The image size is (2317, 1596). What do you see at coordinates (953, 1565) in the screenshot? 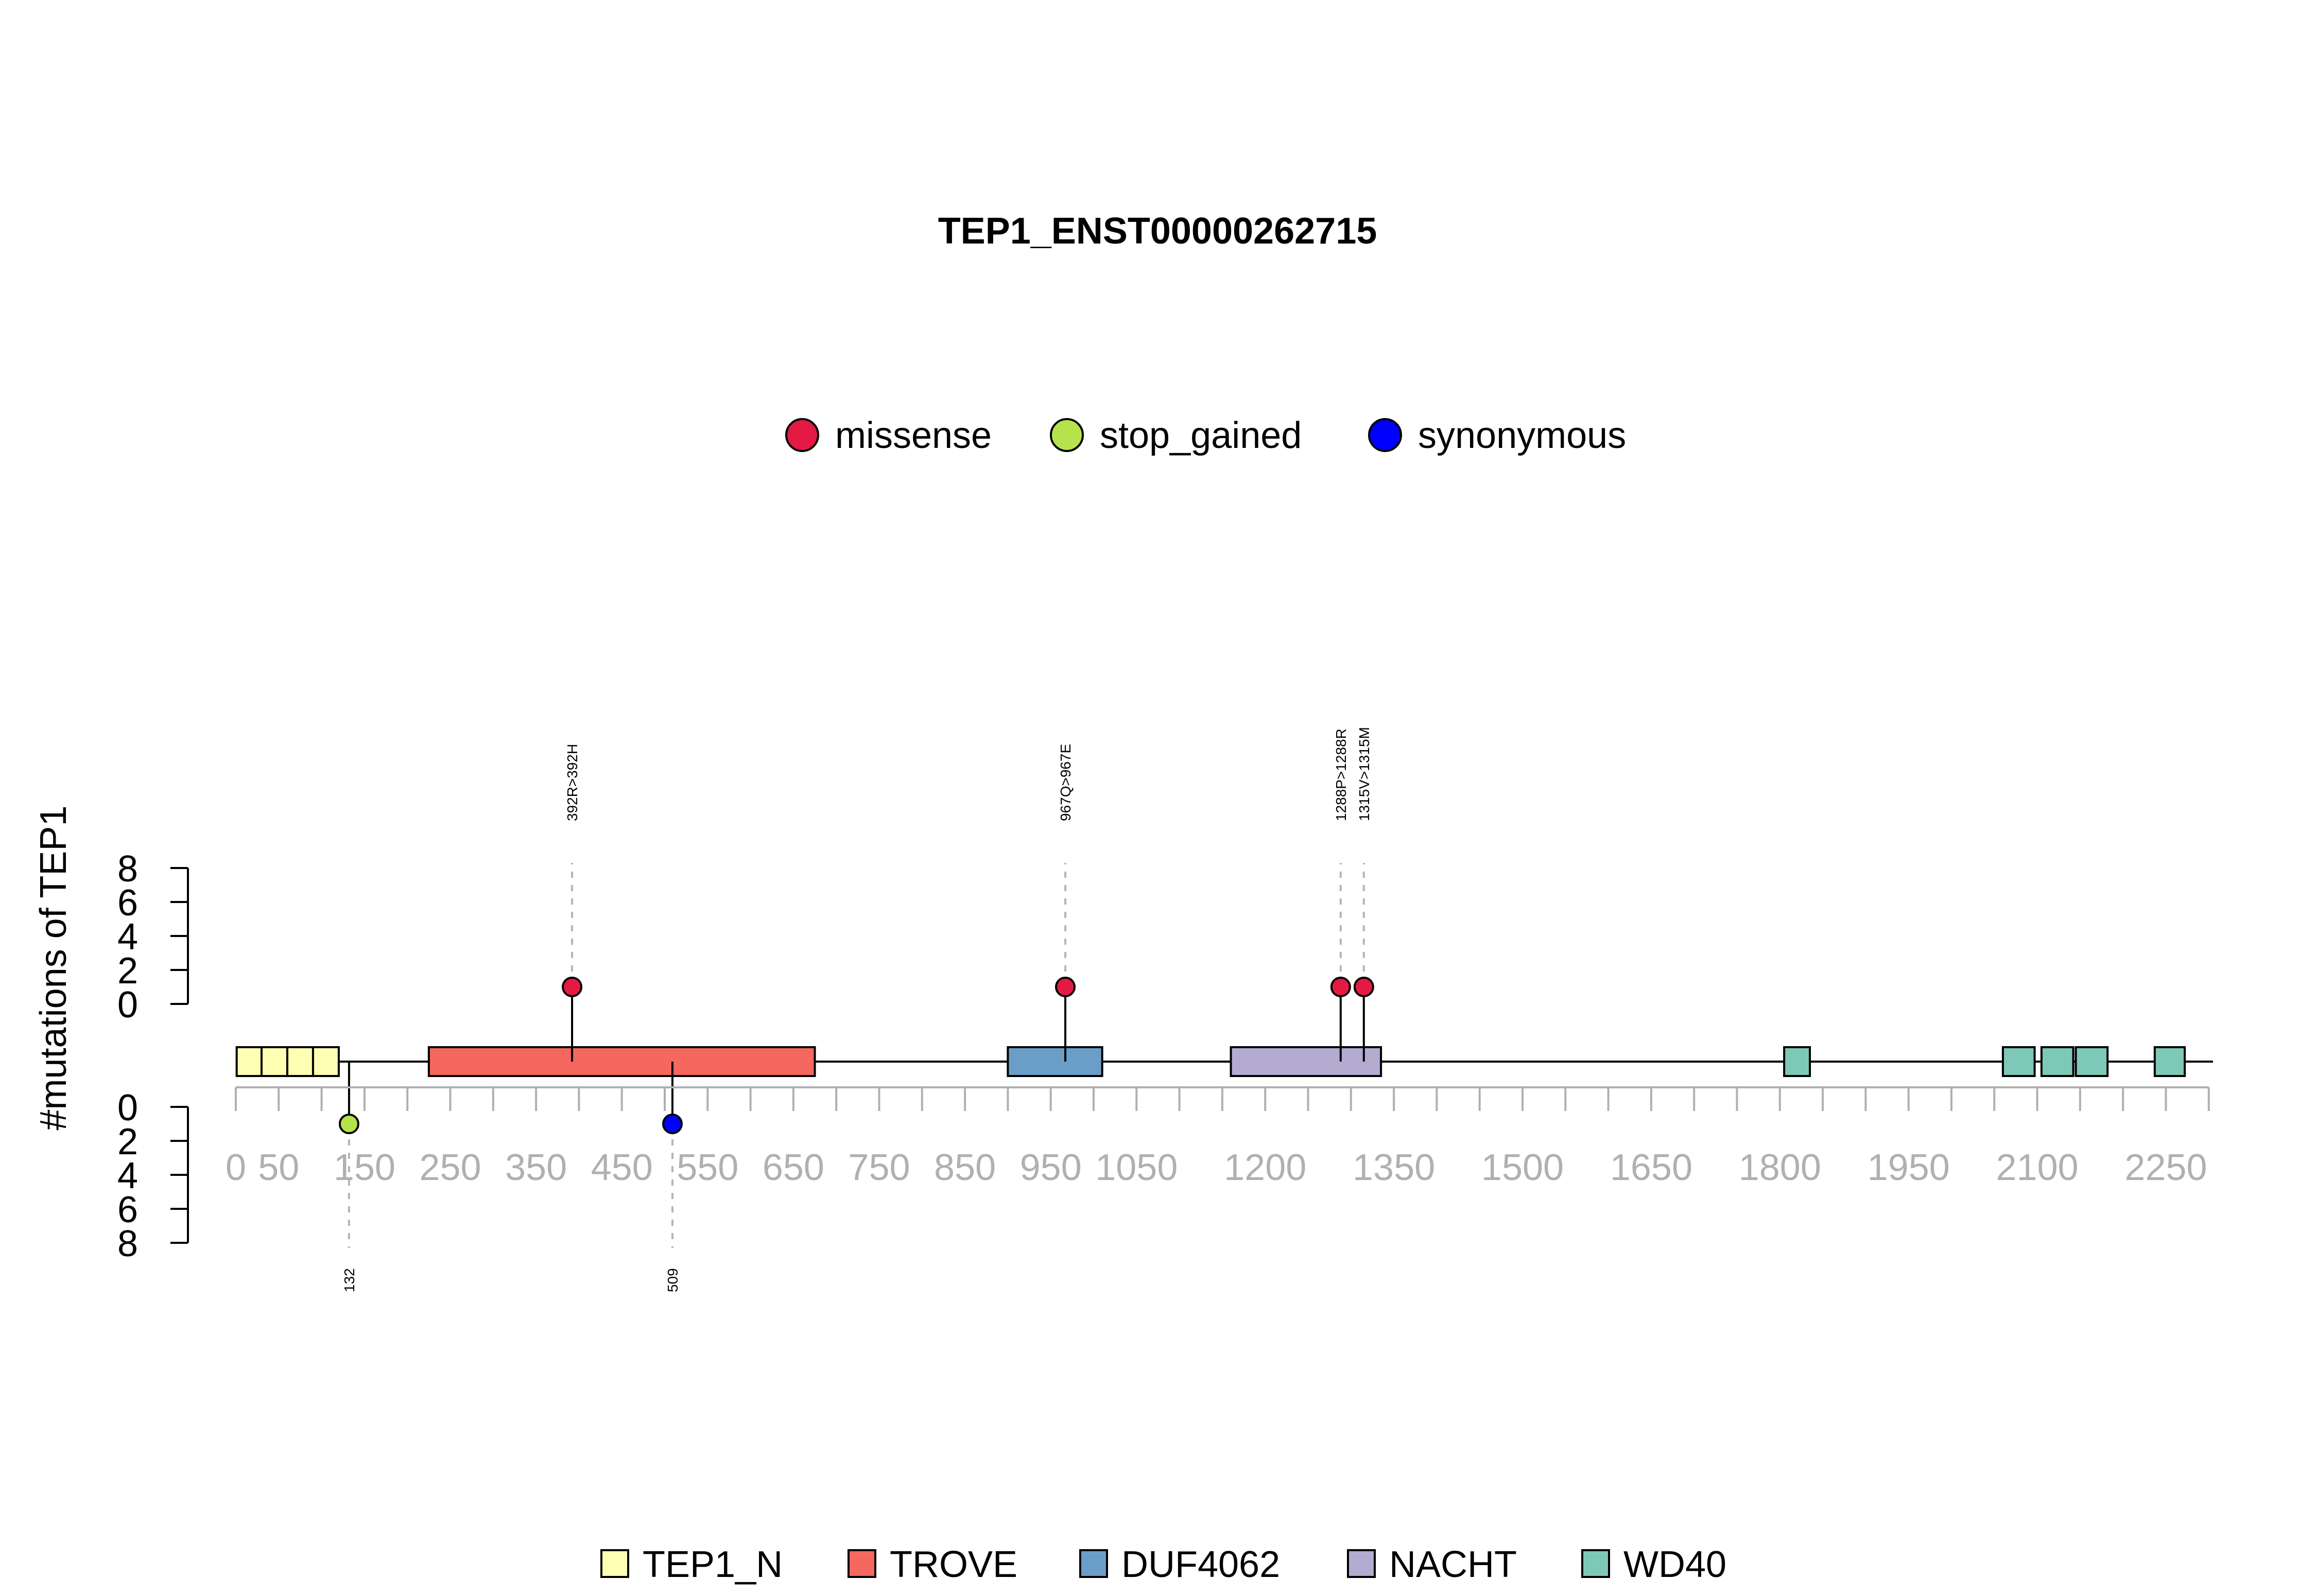
I see `legend-label-trove: TROVE` at bounding box center [953, 1565].